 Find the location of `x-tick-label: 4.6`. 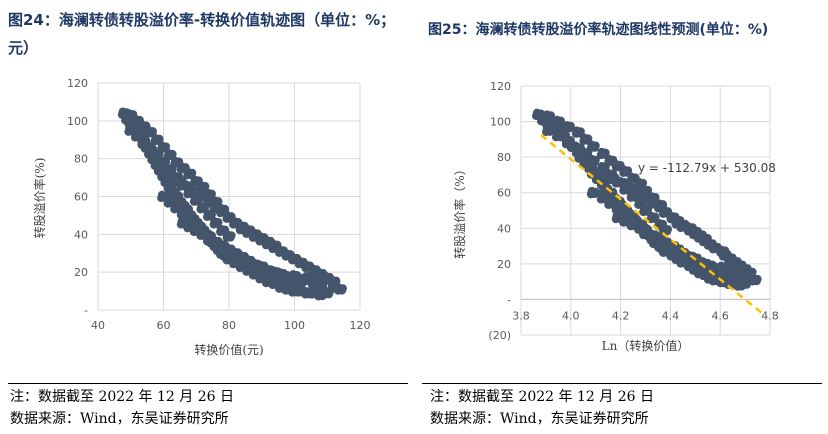

x-tick-label: 4.6 is located at coordinates (720, 315).